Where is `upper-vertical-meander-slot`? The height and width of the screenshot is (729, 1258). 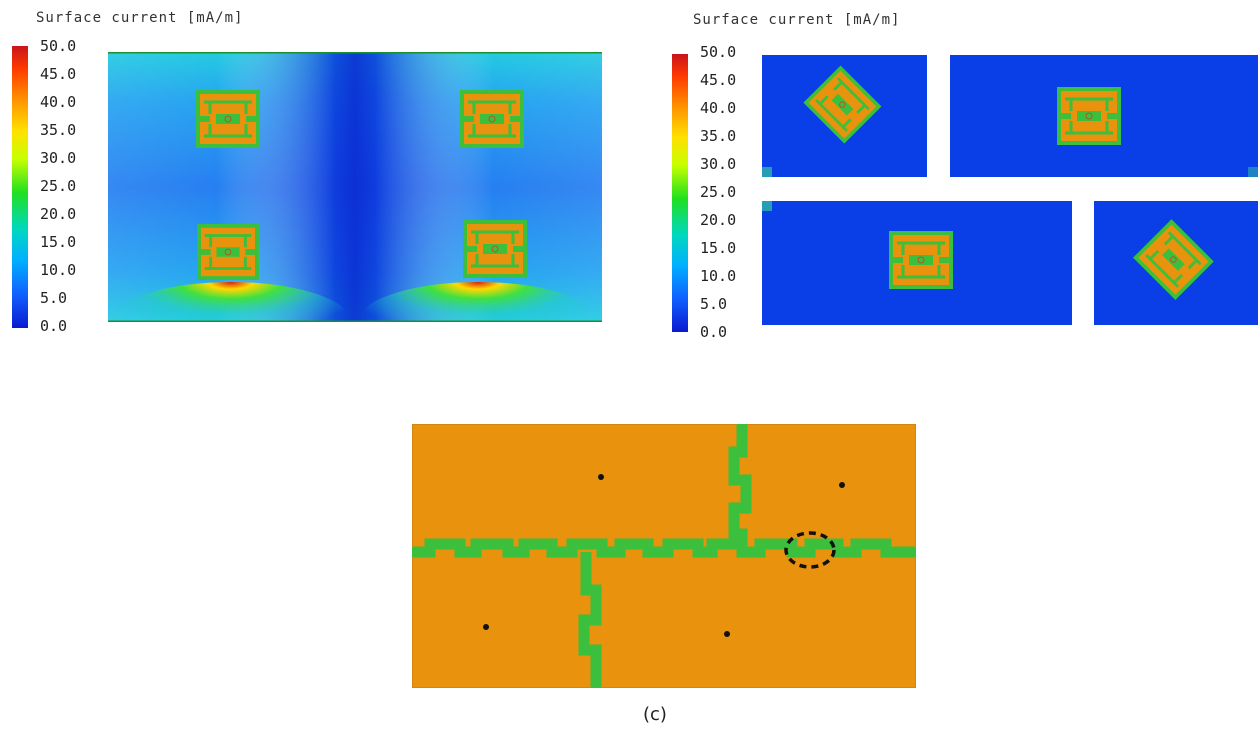
upper-vertical-meander-slot is located at coordinates (740, 488).